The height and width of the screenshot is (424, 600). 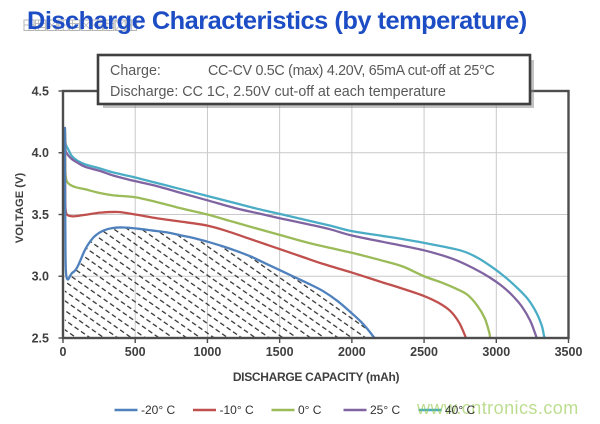 What do you see at coordinates (385, 410) in the screenshot?
I see `svg-text: 25° C` at bounding box center [385, 410].